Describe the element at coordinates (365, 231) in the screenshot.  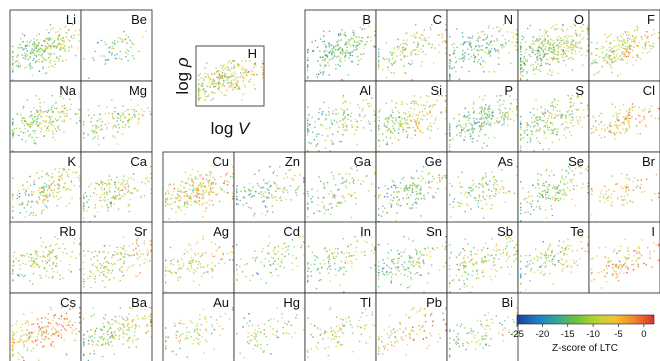
I see `panel-element-label: In` at that location.